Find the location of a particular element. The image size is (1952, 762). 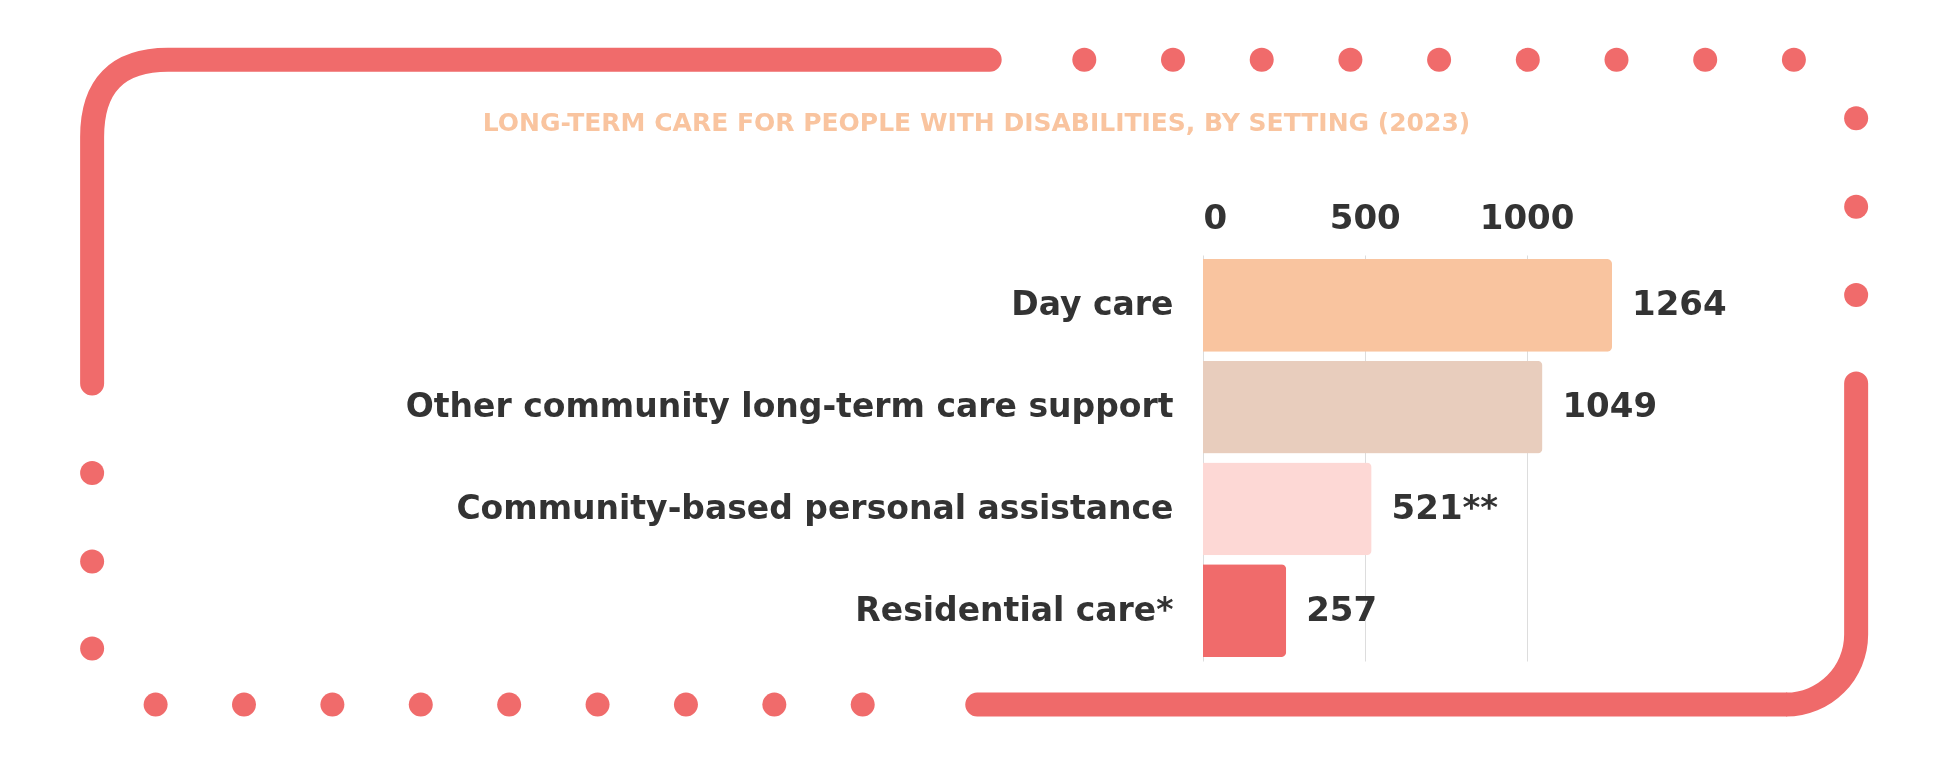

text: LONG-TERM CARE FOR PEOPLE WITH DISABILITIES, BY SETTING (2023) is located at coordinates (976, 122).